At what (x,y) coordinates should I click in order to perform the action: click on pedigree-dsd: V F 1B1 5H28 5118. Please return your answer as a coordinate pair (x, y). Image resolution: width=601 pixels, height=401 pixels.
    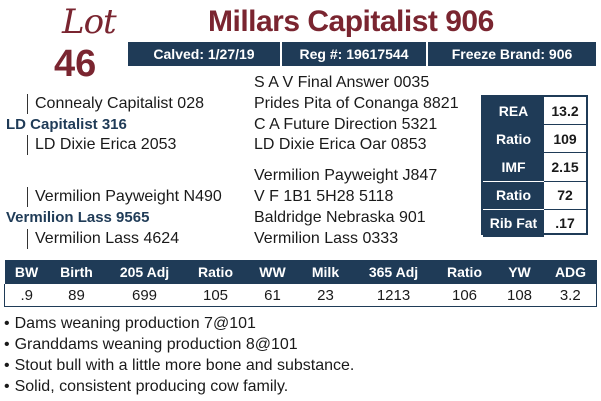
    Looking at the image, I should click on (324, 196).